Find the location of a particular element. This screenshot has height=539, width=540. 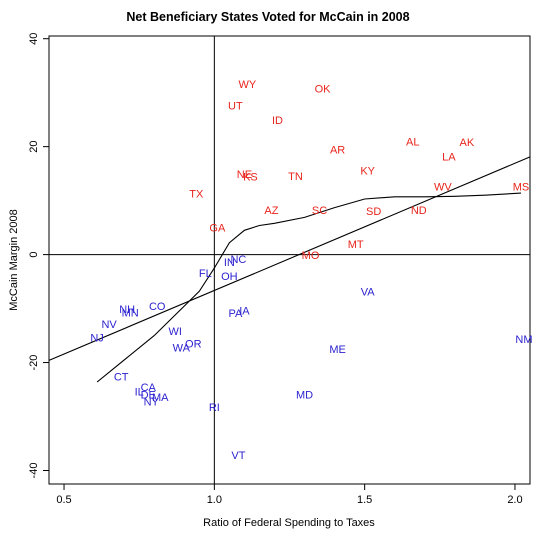

state-label-id: ID is located at coordinates (277, 121).